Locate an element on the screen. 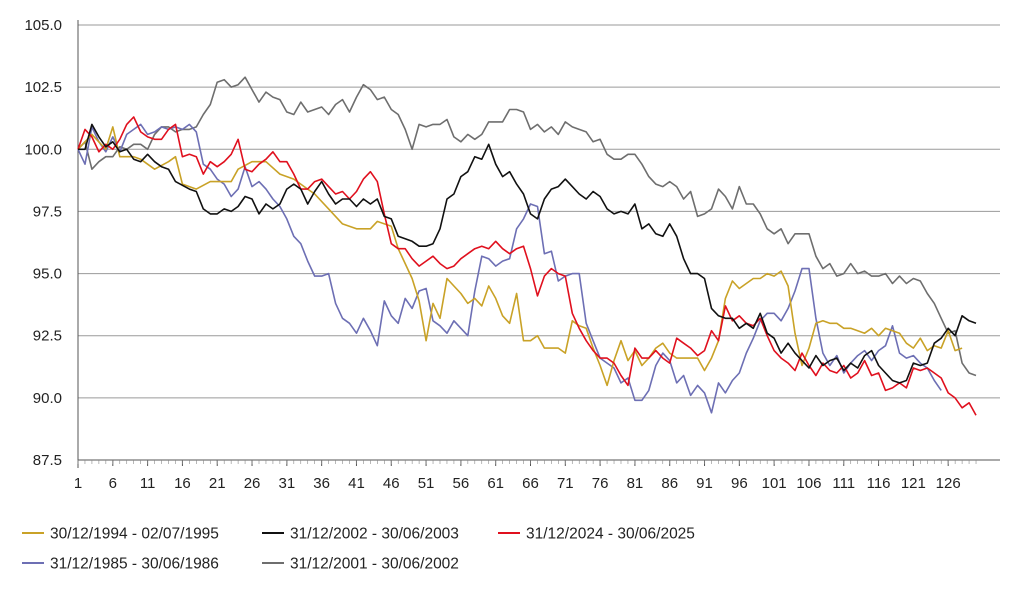 Image resolution: width=1022 pixels, height=597 pixels. y-tick-label: 97.5 is located at coordinates (47, 211).